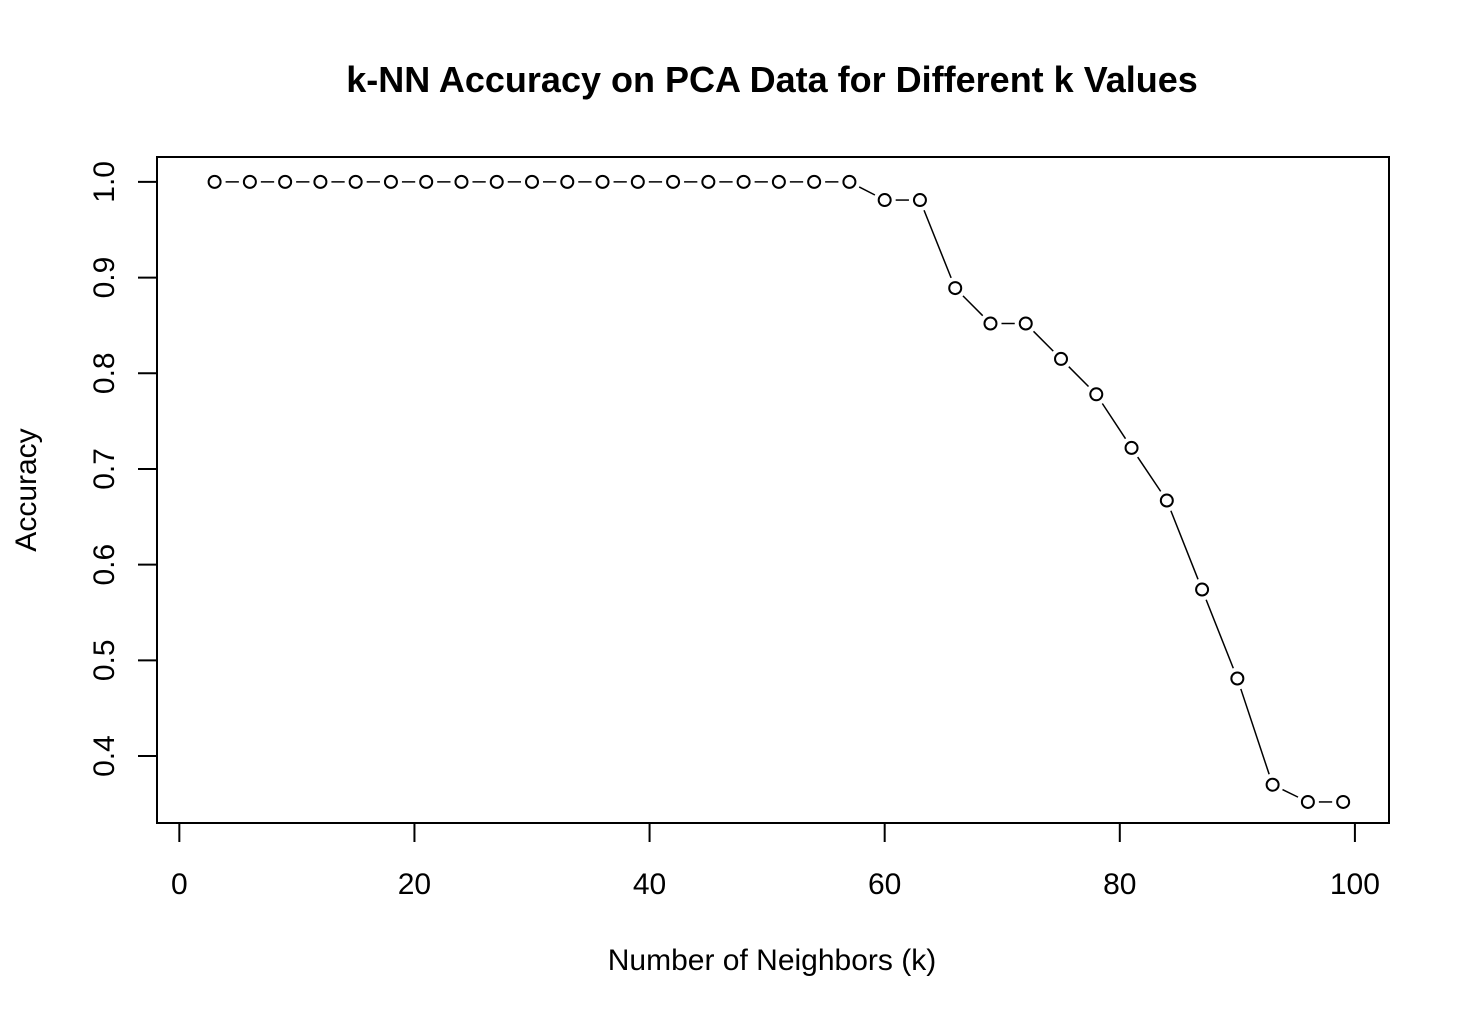 This screenshot has width=1470, height=1020. Describe the element at coordinates (104, 373) in the screenshot. I see `y-tick-label: 0.8` at that location.